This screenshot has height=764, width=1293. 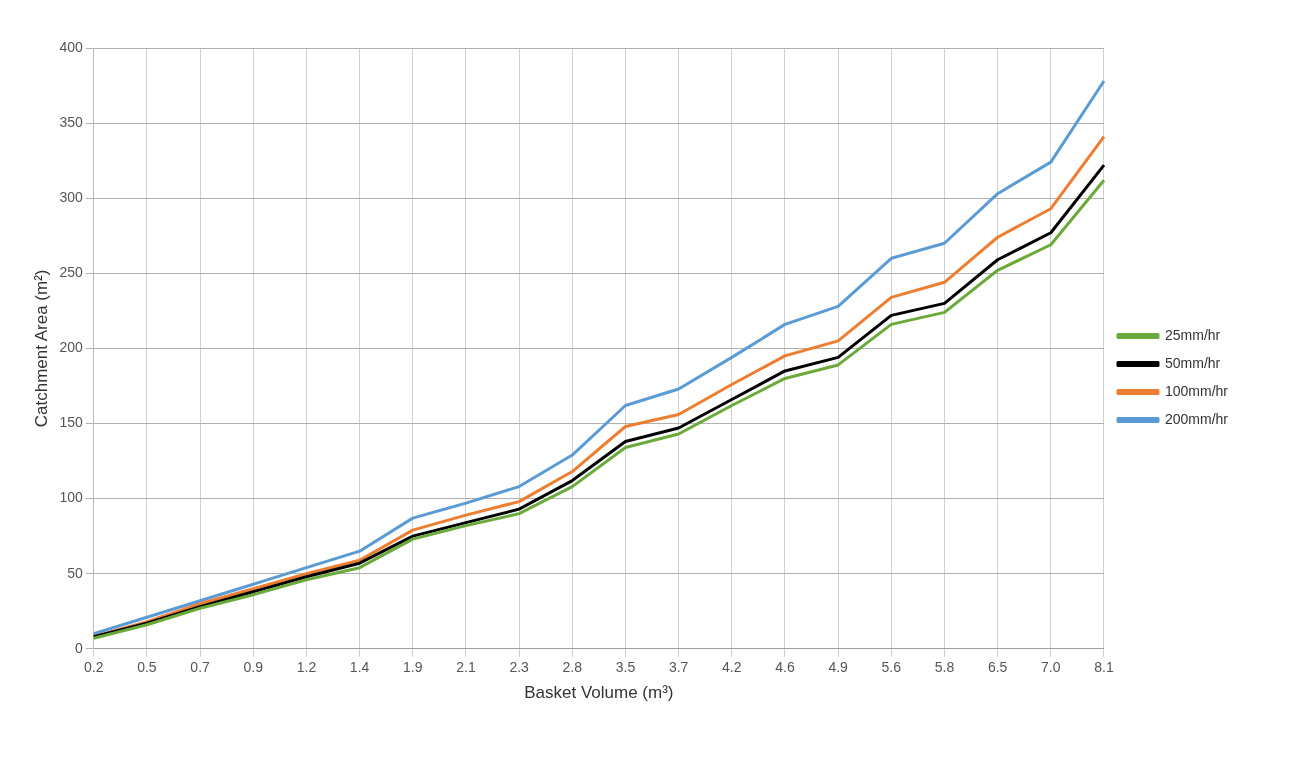 I want to click on y-tick-label: 50, so click(x=75, y=572).